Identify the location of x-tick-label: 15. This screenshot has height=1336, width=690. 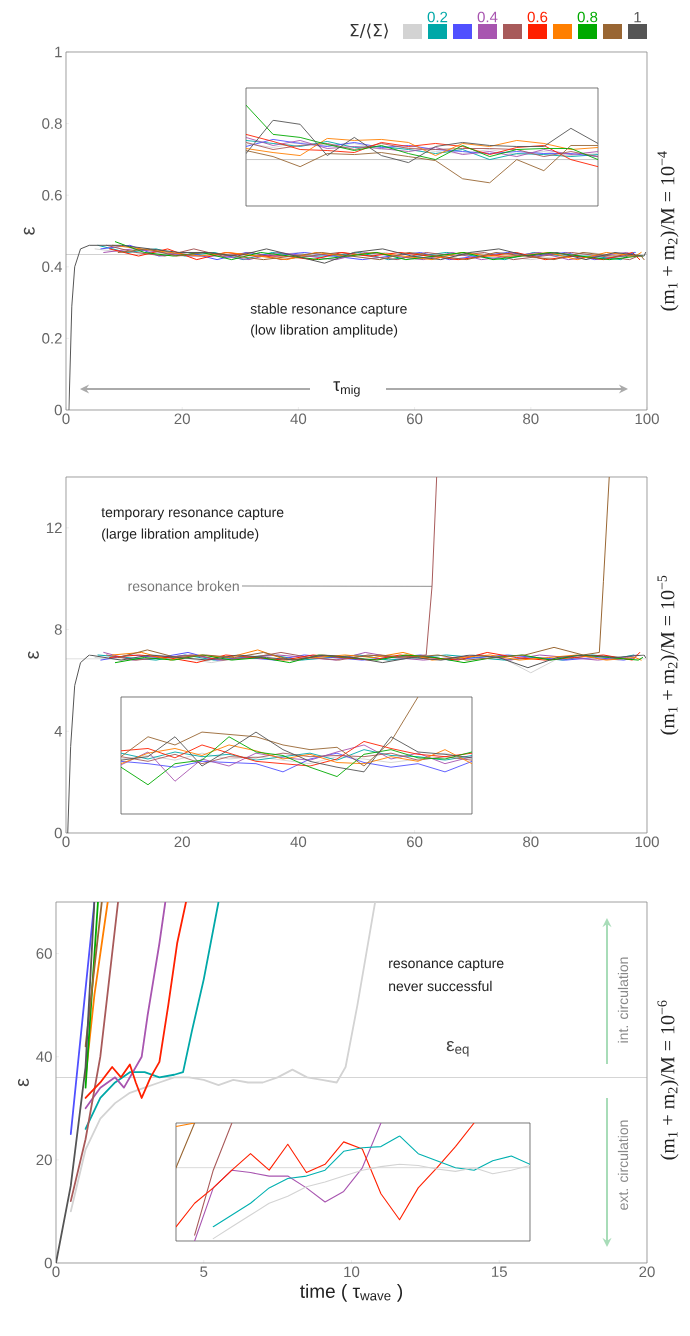
(499, 1271).